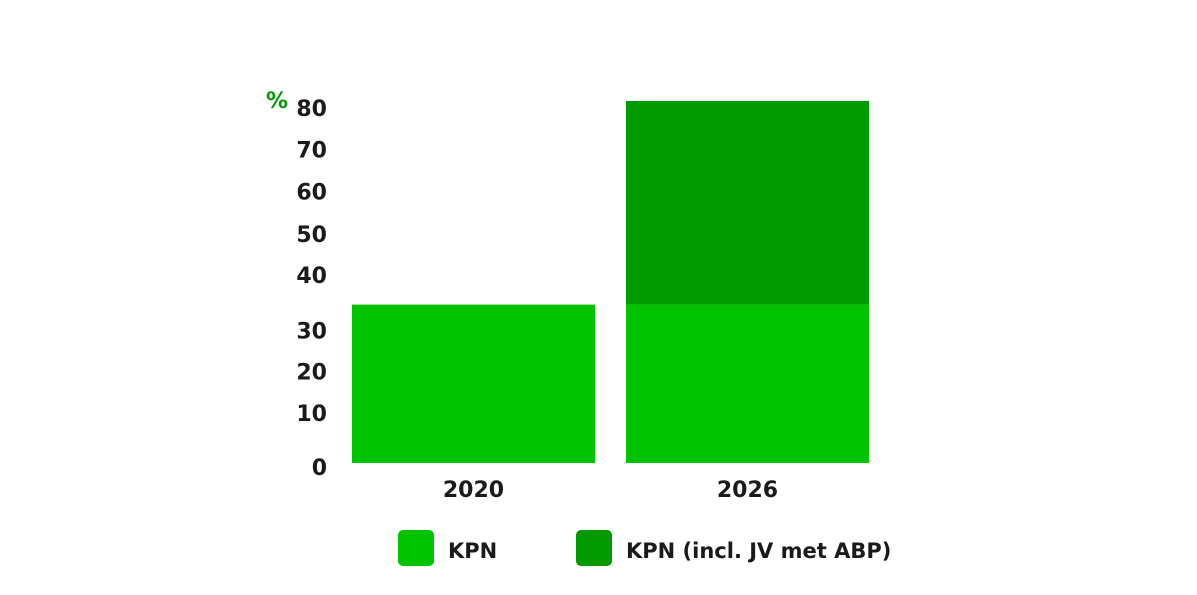  What do you see at coordinates (311, 193) in the screenshot?
I see `y-tick-label: 60` at bounding box center [311, 193].